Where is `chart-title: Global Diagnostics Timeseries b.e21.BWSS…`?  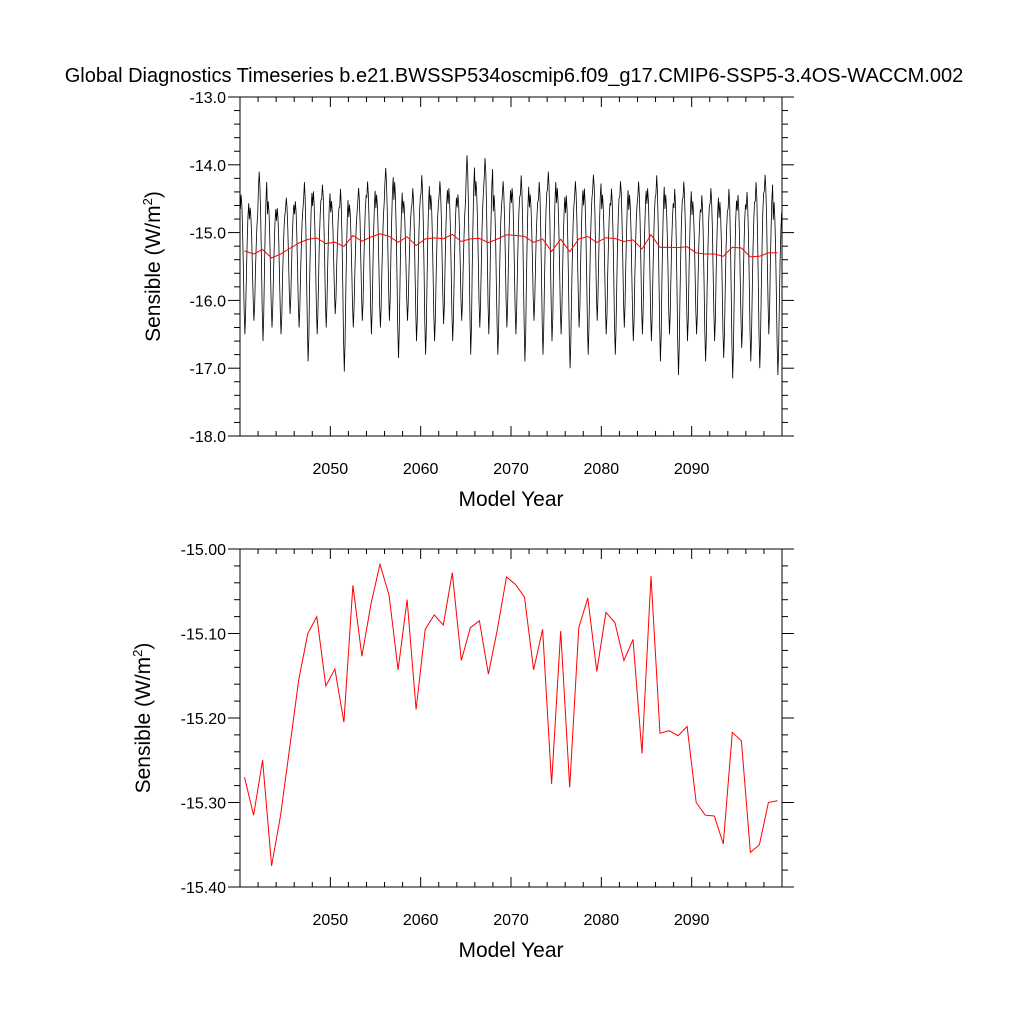
chart-title: Global Diagnostics Timeseries b.e21.BWSS… is located at coordinates (514, 76).